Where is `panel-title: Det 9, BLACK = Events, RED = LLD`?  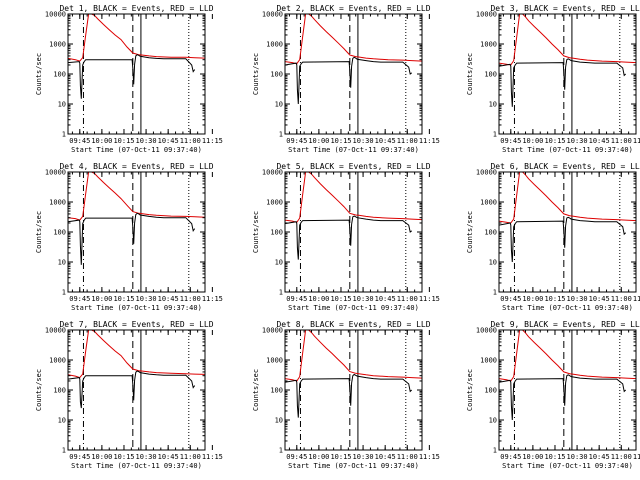 panel-title: Det 9, BLACK = Events, RED = LLD is located at coordinates (565, 324).